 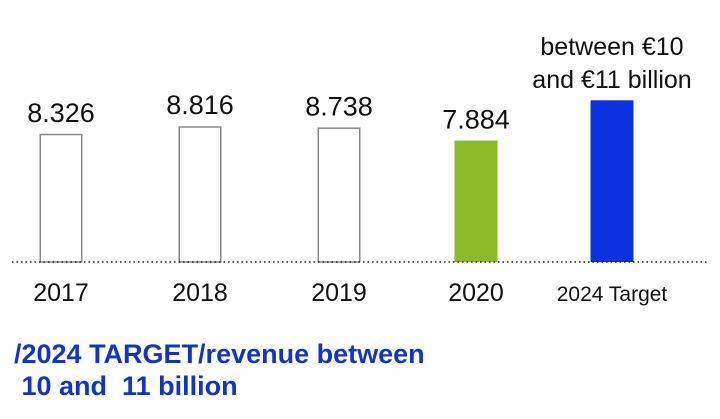 I want to click on value-label-2018: 8.816, so click(x=200, y=105).